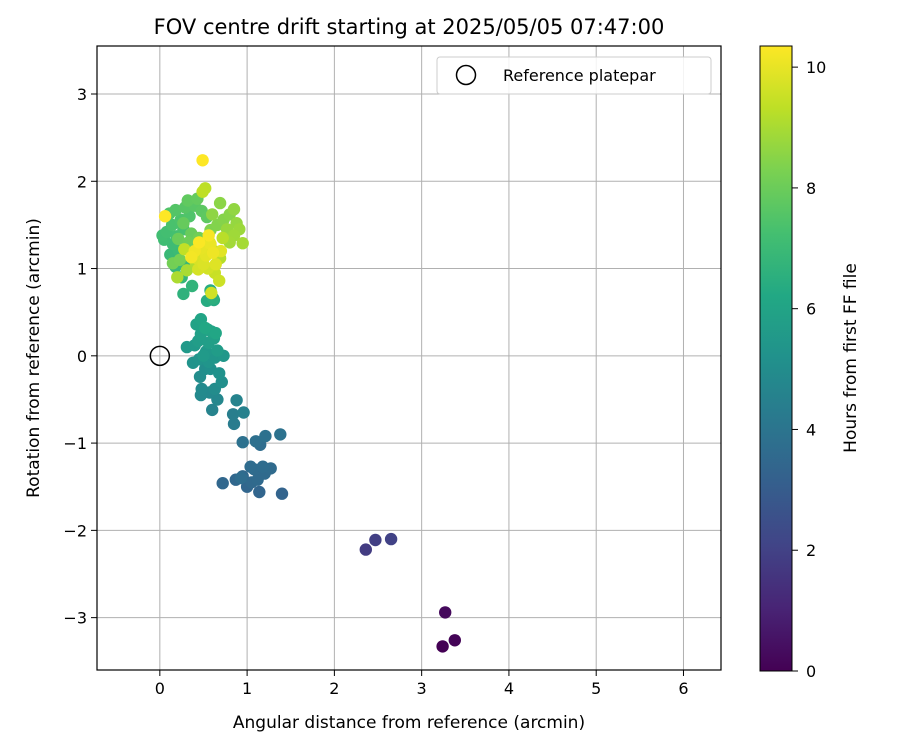 The height and width of the screenshot is (750, 900). Describe the element at coordinates (683, 688) in the screenshot. I see `x-tick-label: 6` at that location.